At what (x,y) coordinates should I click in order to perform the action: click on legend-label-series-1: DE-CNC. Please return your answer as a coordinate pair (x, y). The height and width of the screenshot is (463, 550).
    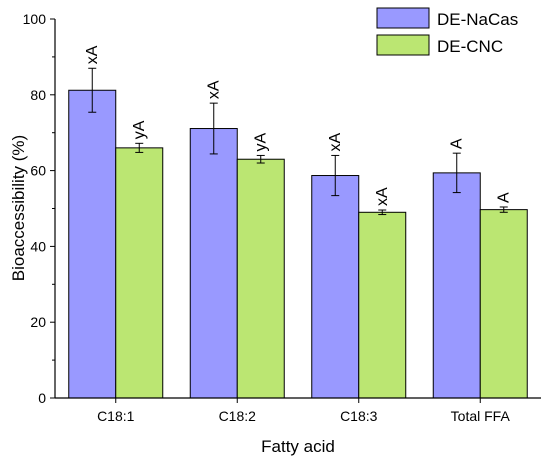
    Looking at the image, I should click on (470, 46).